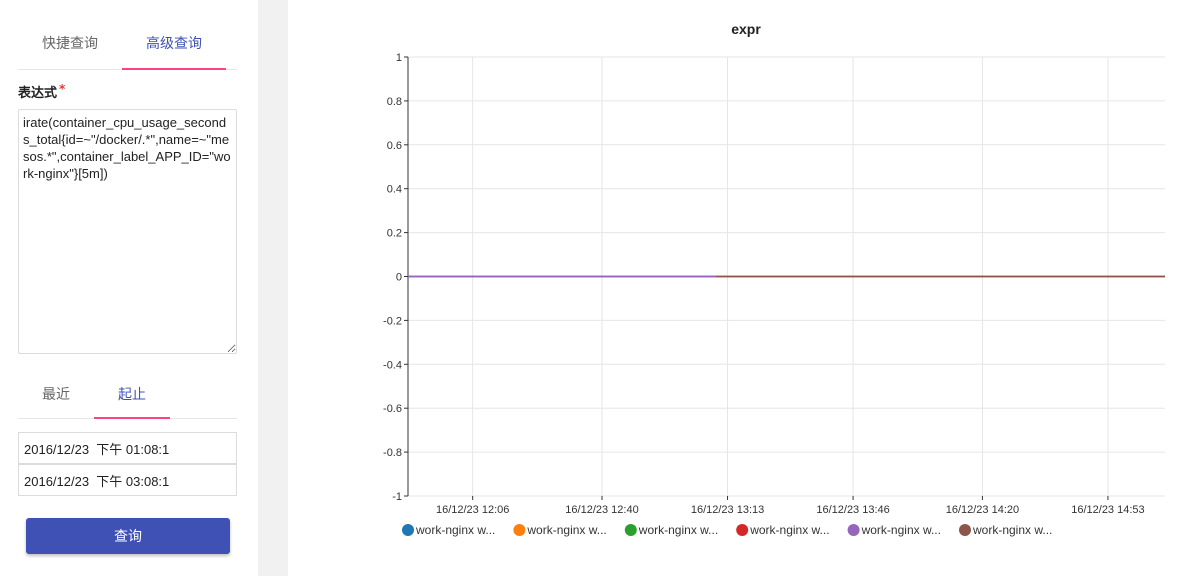 This screenshot has height=576, width=1198. What do you see at coordinates (1107, 510) in the screenshot?
I see `x-tick-label: 16/12/23 14:53` at bounding box center [1107, 510].